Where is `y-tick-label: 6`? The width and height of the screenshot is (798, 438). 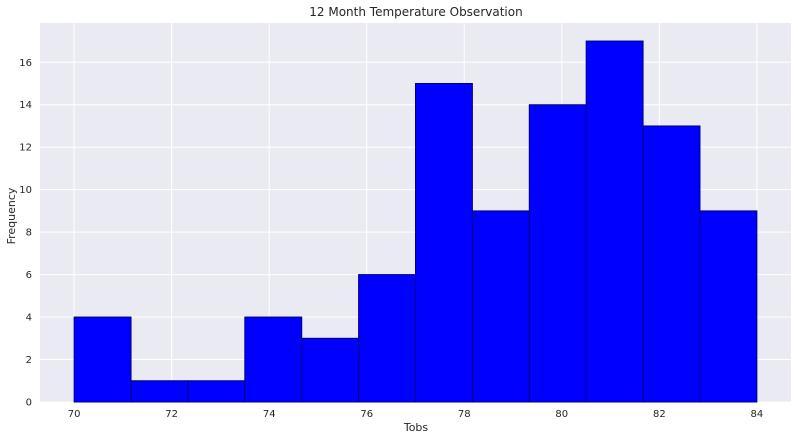 y-tick-label: 6 is located at coordinates (29, 275).